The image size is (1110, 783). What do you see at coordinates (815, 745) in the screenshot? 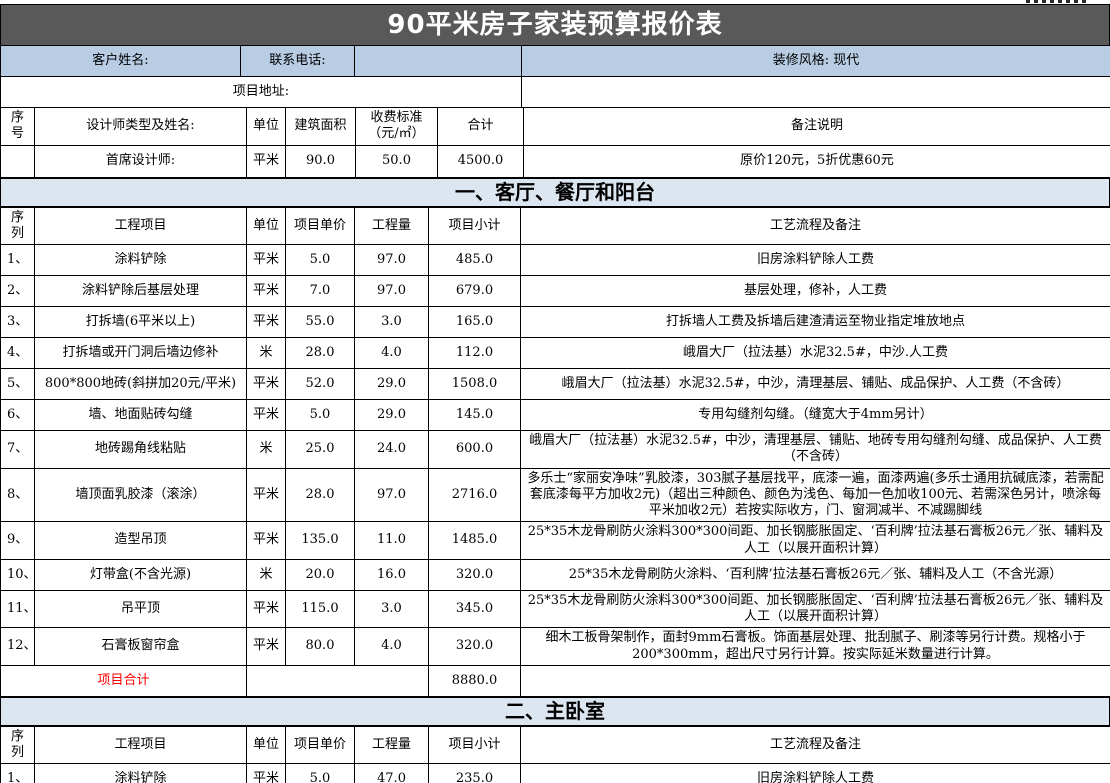
I see `col-note: 工艺流程及备注` at bounding box center [815, 745].